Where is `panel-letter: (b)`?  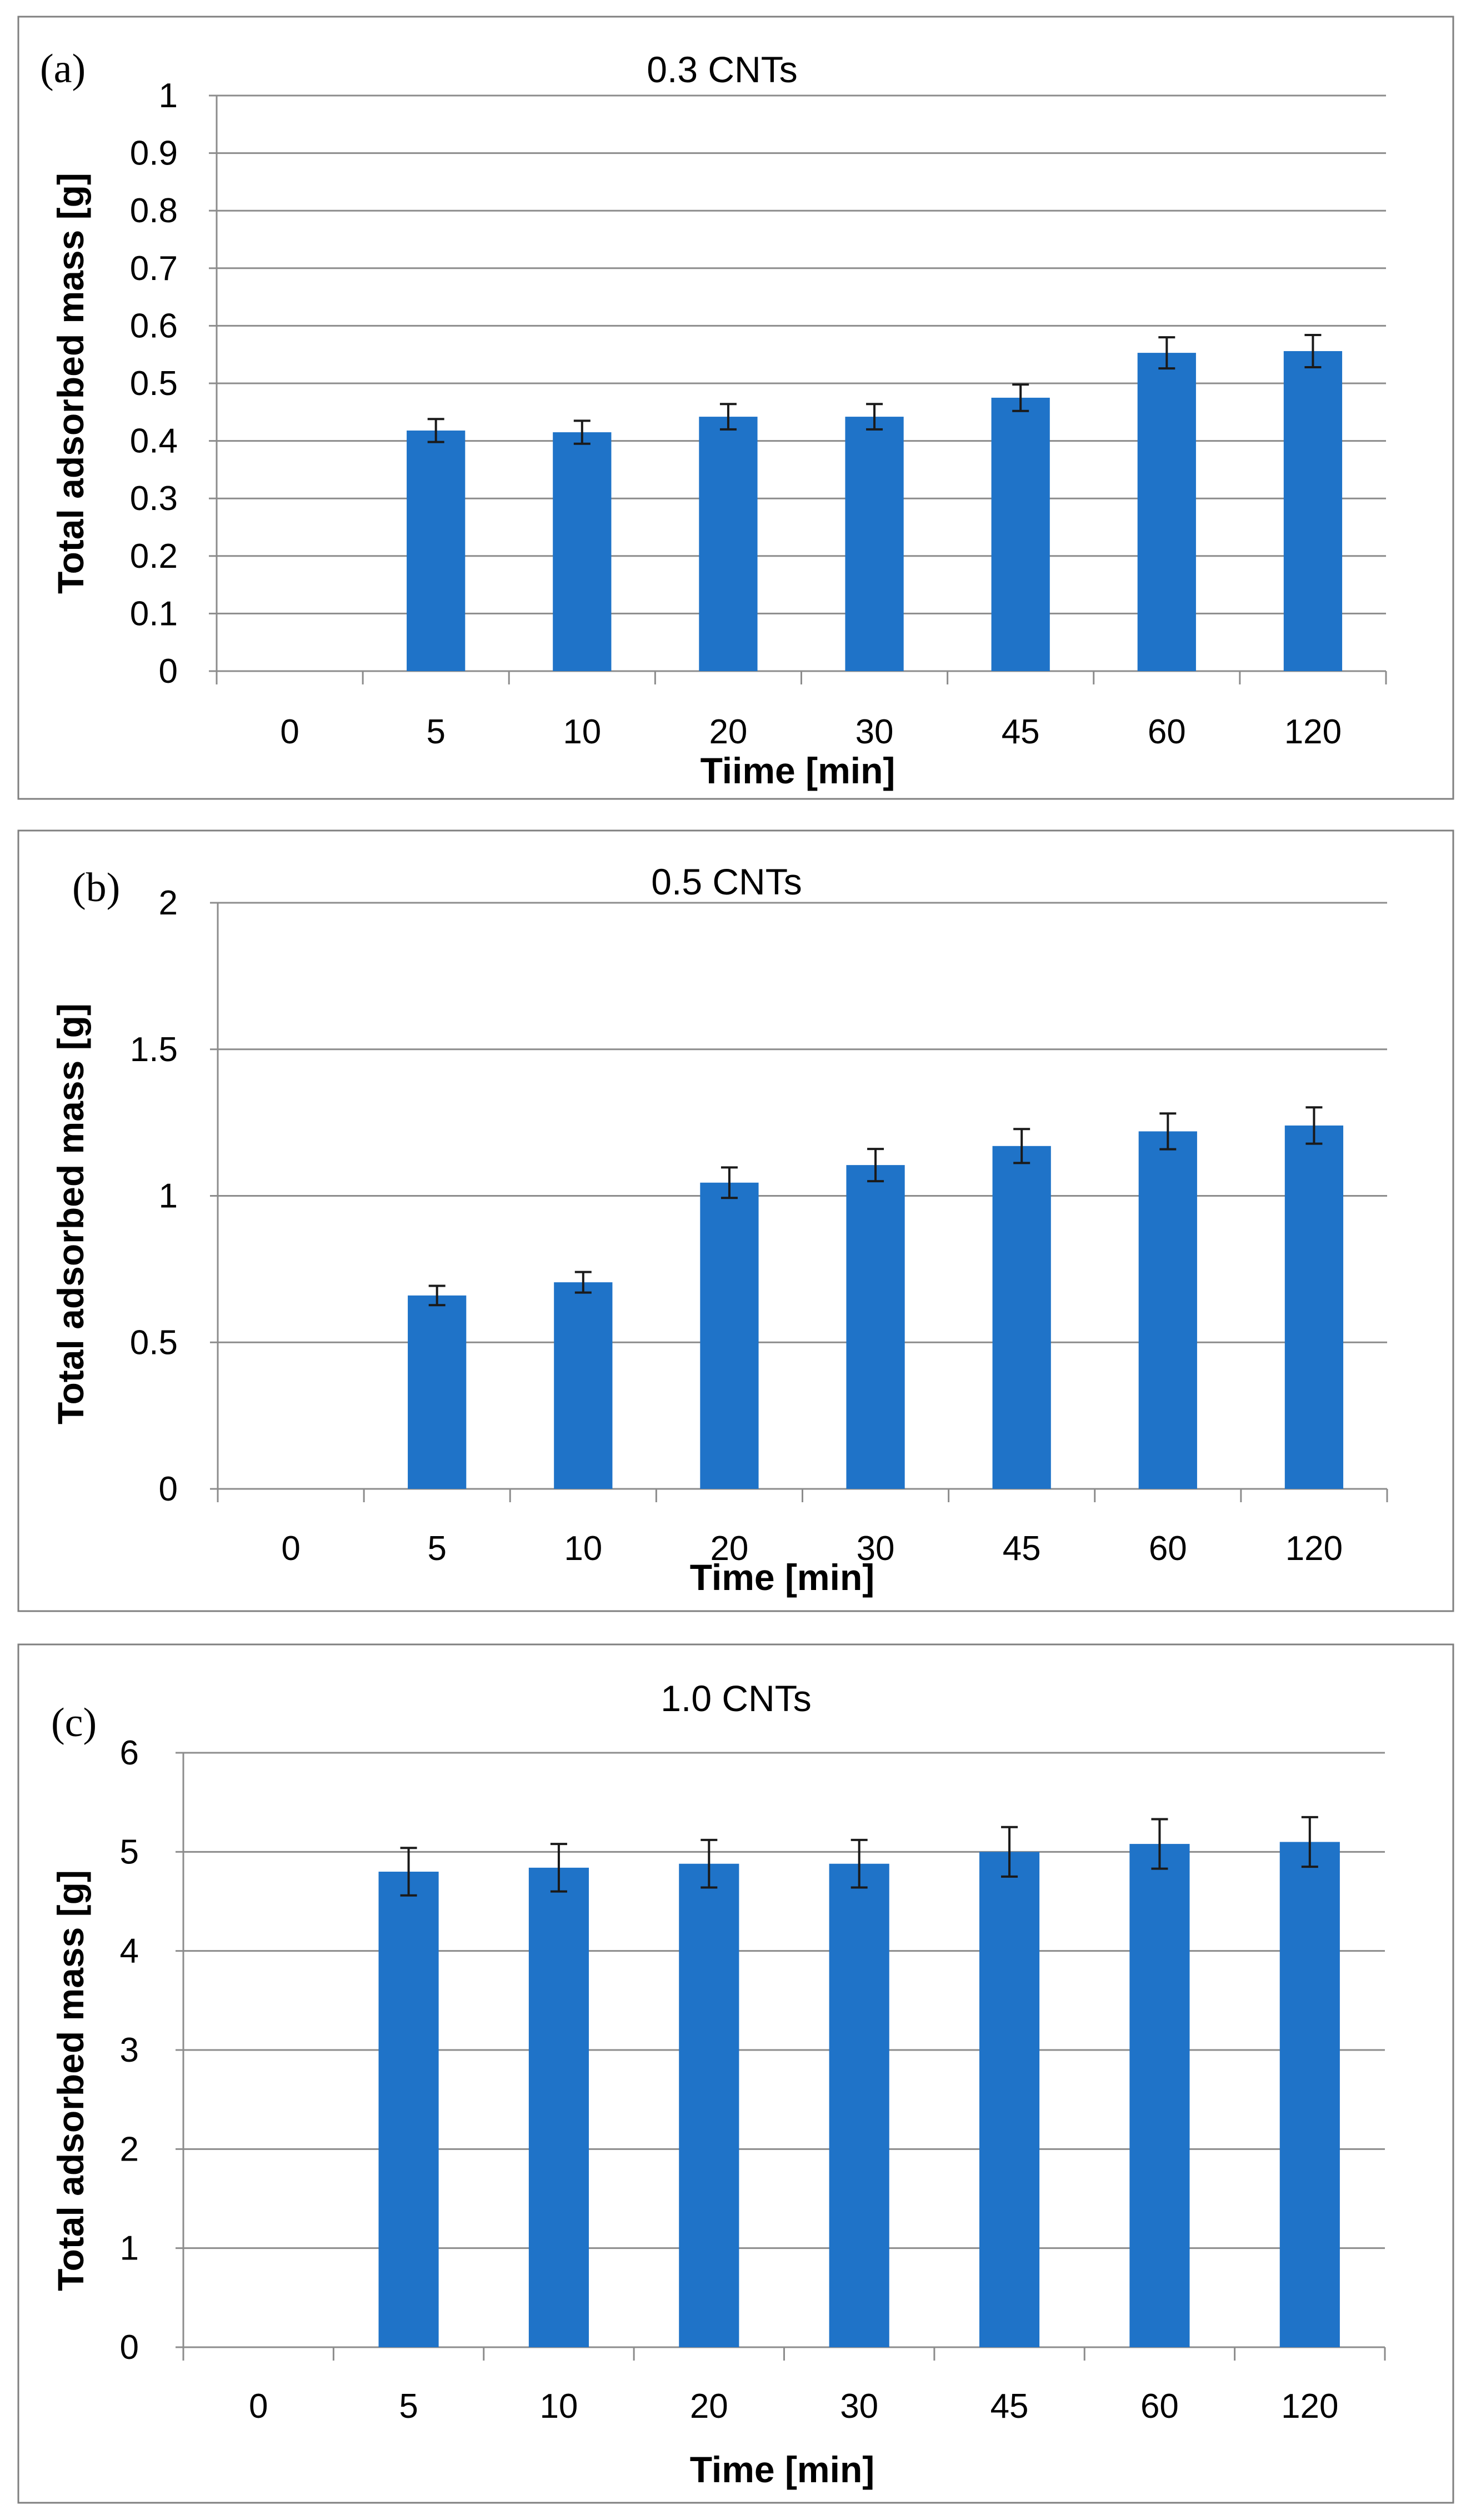
panel-letter: (b) is located at coordinates (96, 888).